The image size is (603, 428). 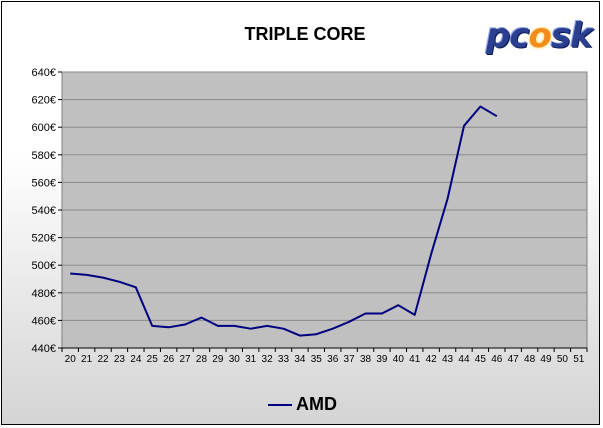 What do you see at coordinates (382, 359) in the screenshot?
I see `x-tick-label: 39` at bounding box center [382, 359].